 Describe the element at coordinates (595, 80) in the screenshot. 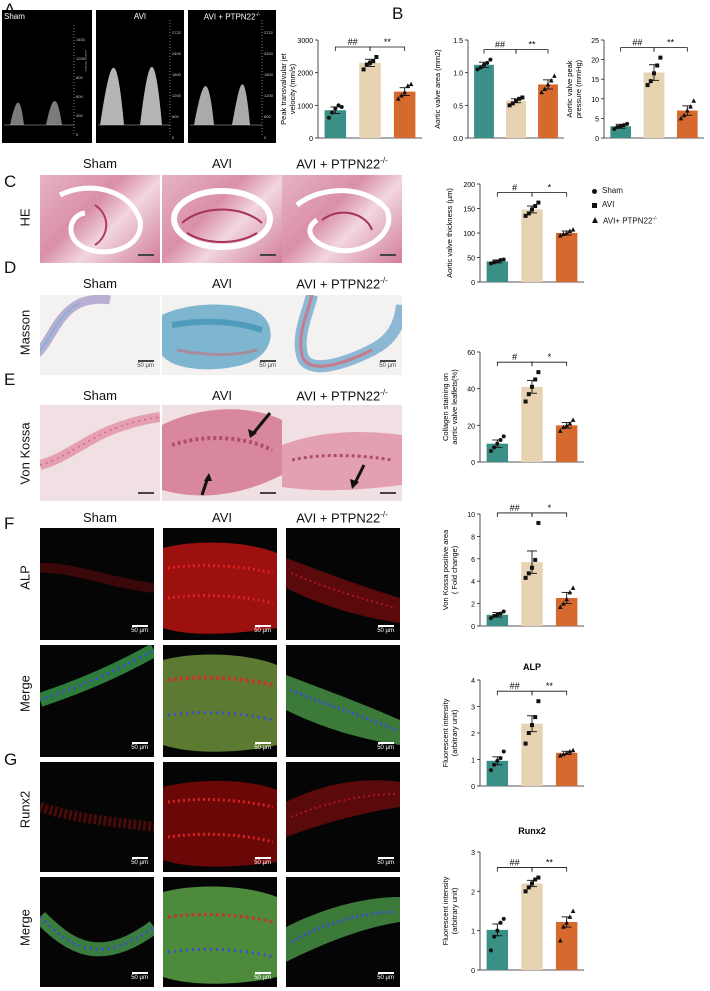

I see `y-tick-label: 15` at that location.